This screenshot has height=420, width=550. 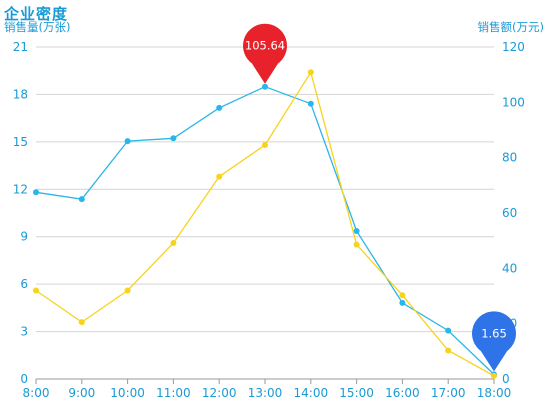 What do you see at coordinates (219, 393) in the screenshot?
I see `x-tick-label: 12:00` at bounding box center [219, 393].